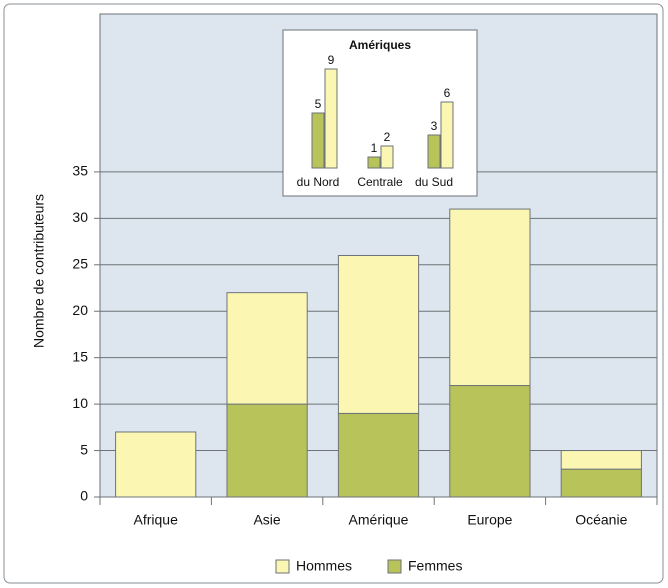 The width and height of the screenshot is (668, 588). I want to click on legend-label: Femmes, so click(435, 566).